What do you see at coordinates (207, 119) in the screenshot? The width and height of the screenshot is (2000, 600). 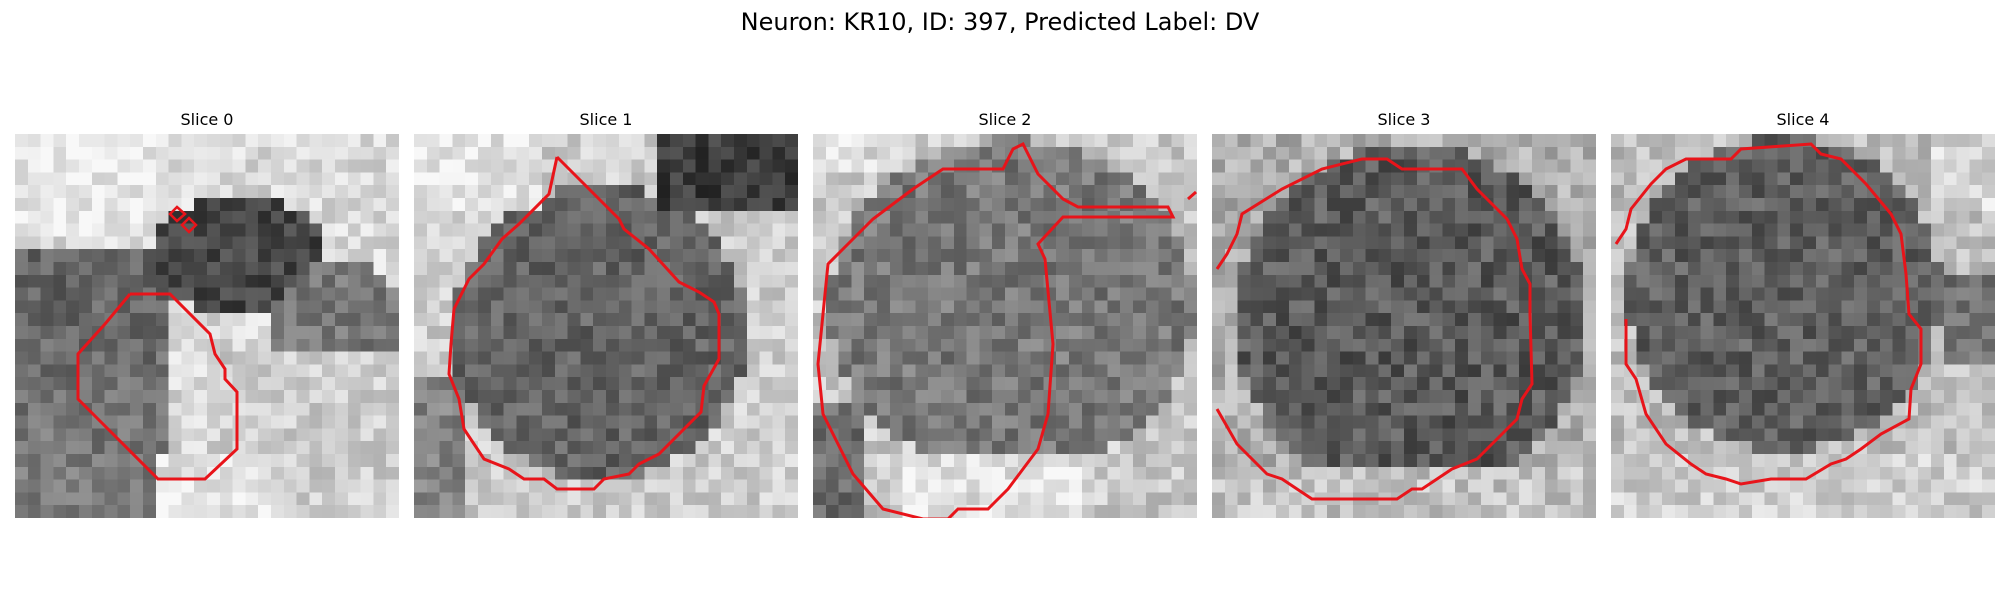 I see `slice-title-0: Slice 0` at bounding box center [207, 119].